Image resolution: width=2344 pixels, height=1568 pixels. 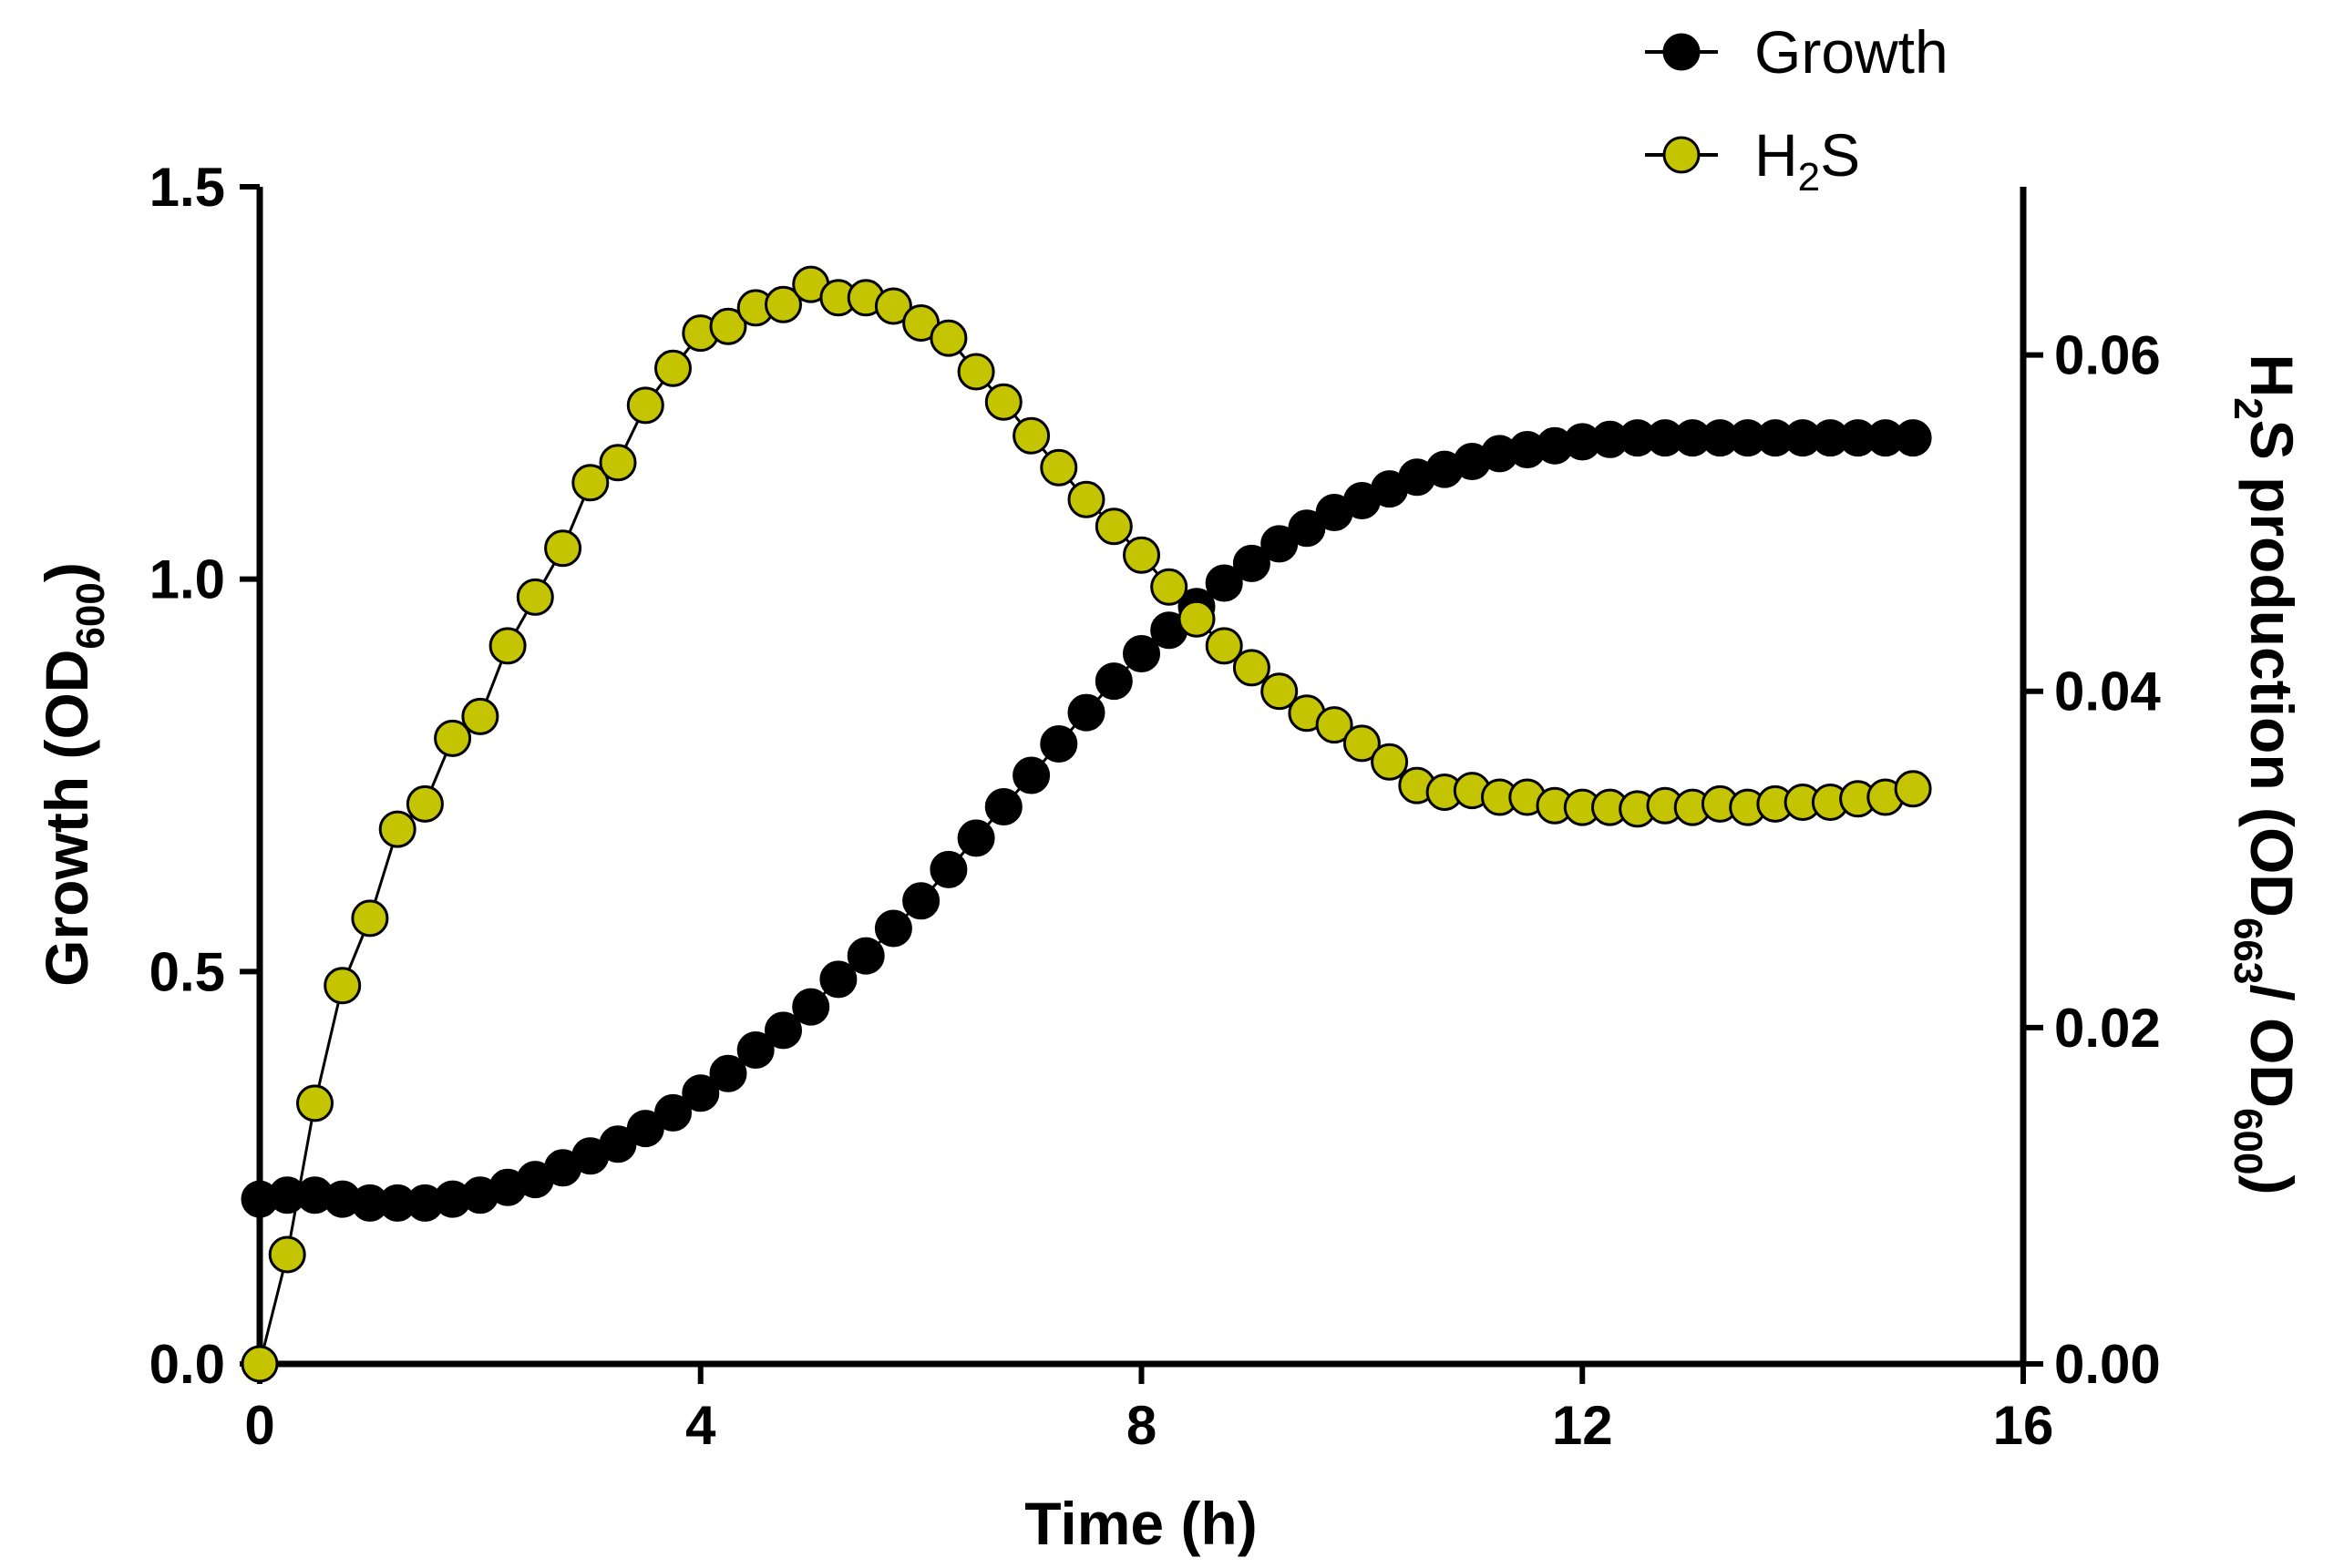 I want to click on x-tick-label: 0, so click(x=259, y=1425).